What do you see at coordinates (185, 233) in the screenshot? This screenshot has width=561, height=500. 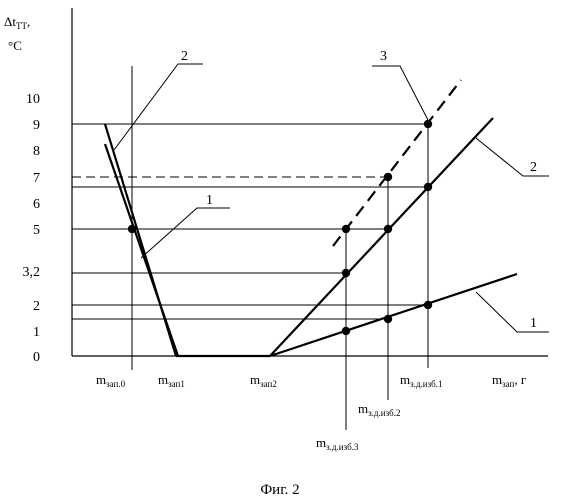 I see `leader-label-1-left` at bounding box center [185, 233].